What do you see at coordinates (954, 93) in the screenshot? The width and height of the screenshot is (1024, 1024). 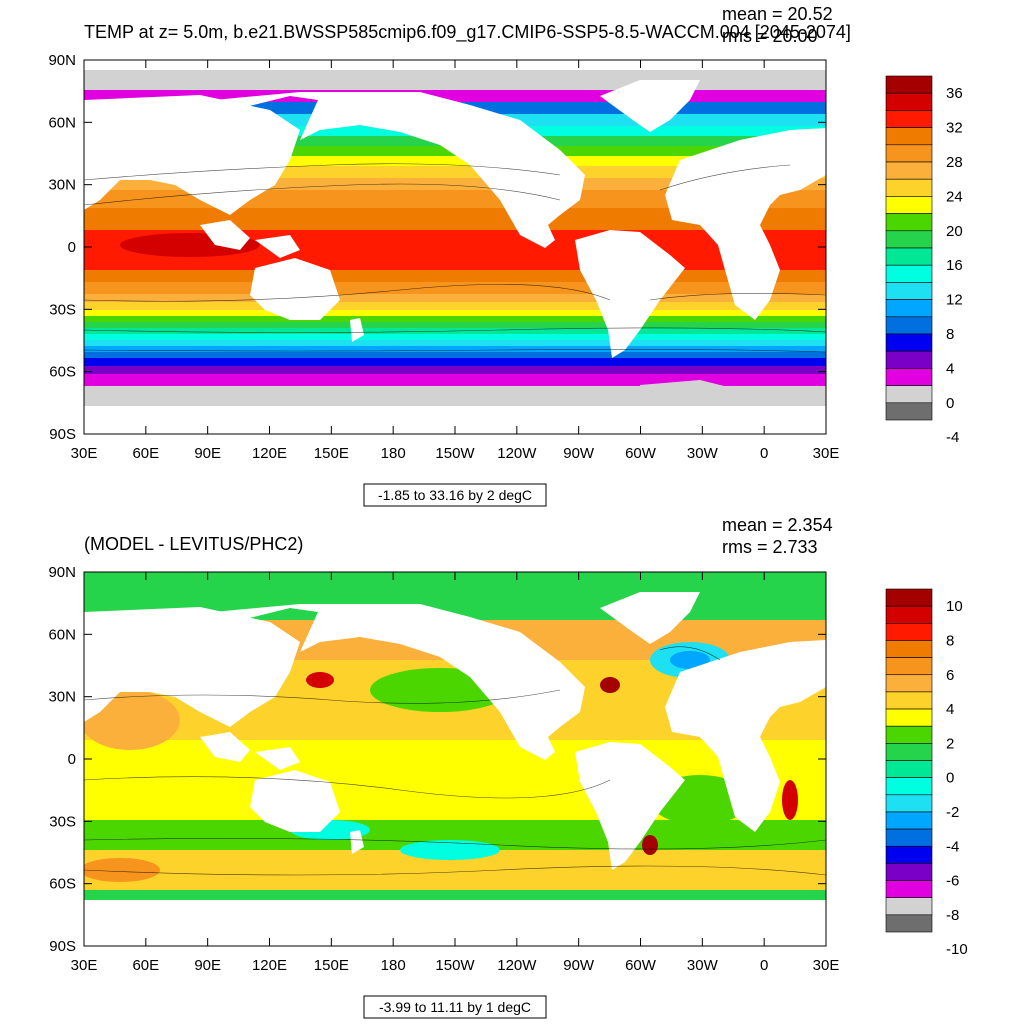 I see `panel-1-colorbar-label: 36` at bounding box center [954, 93].